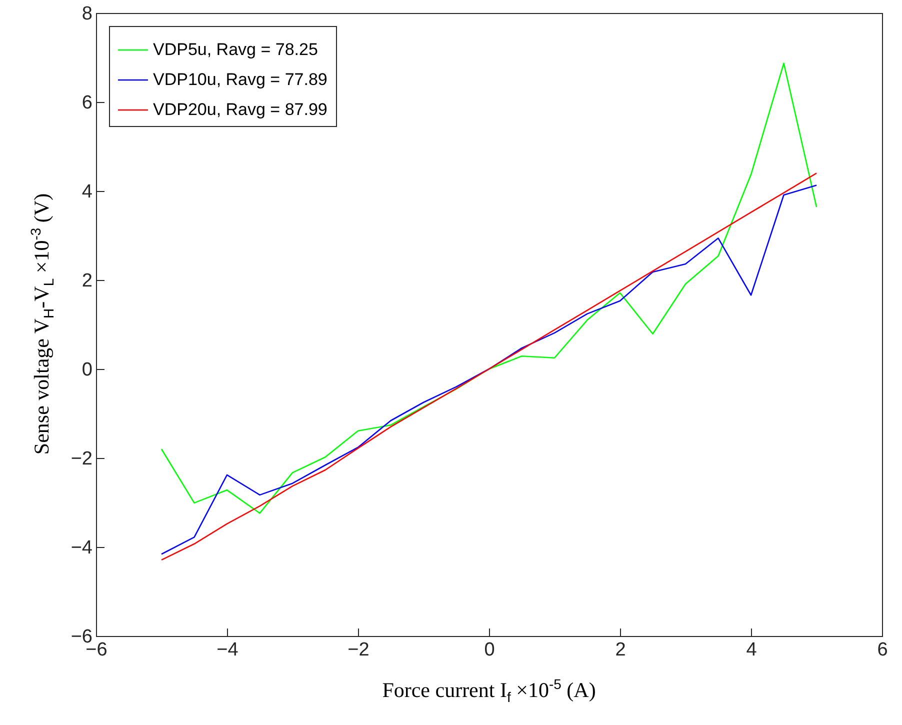  I want to click on x-tick-label: 0, so click(489, 650).